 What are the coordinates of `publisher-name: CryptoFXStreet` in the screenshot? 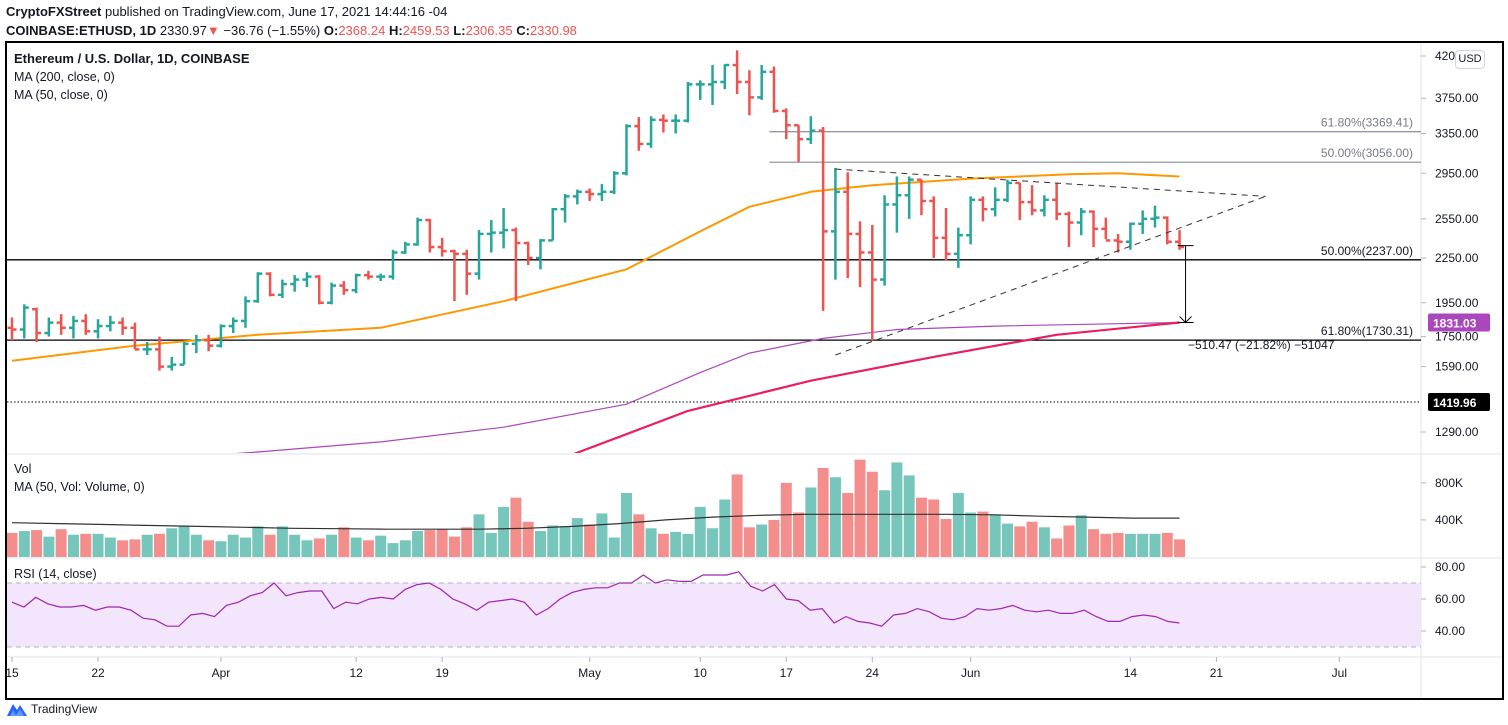 It's located at (54, 11).